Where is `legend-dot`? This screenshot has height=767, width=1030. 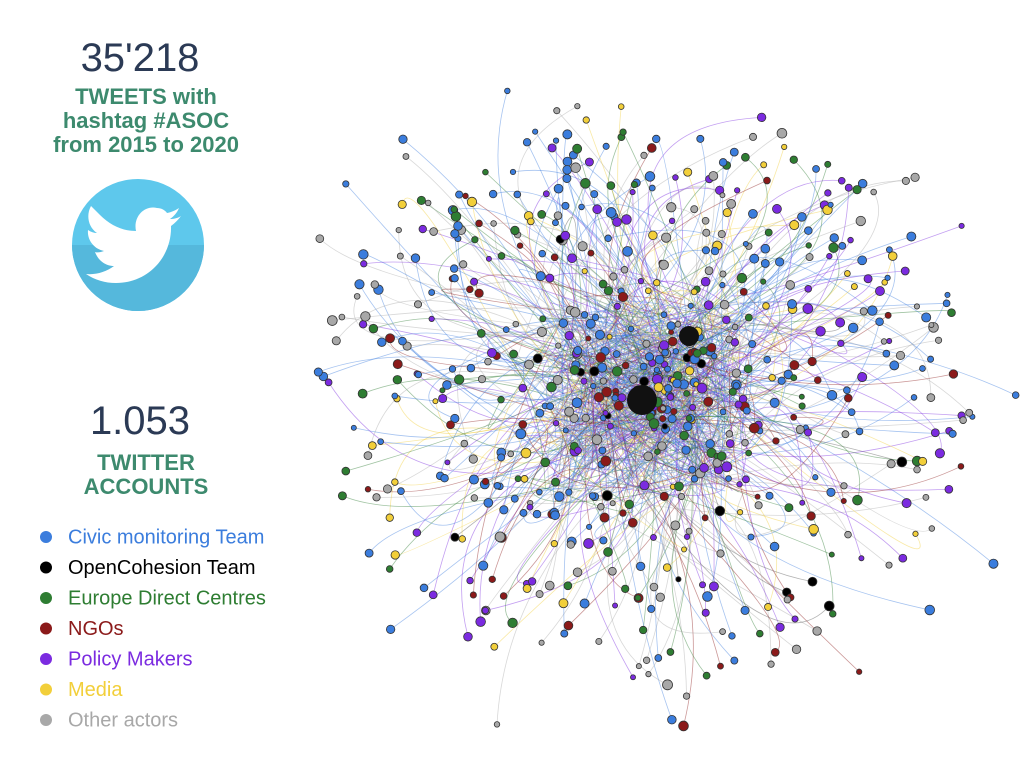 legend-dot is located at coordinates (46, 567).